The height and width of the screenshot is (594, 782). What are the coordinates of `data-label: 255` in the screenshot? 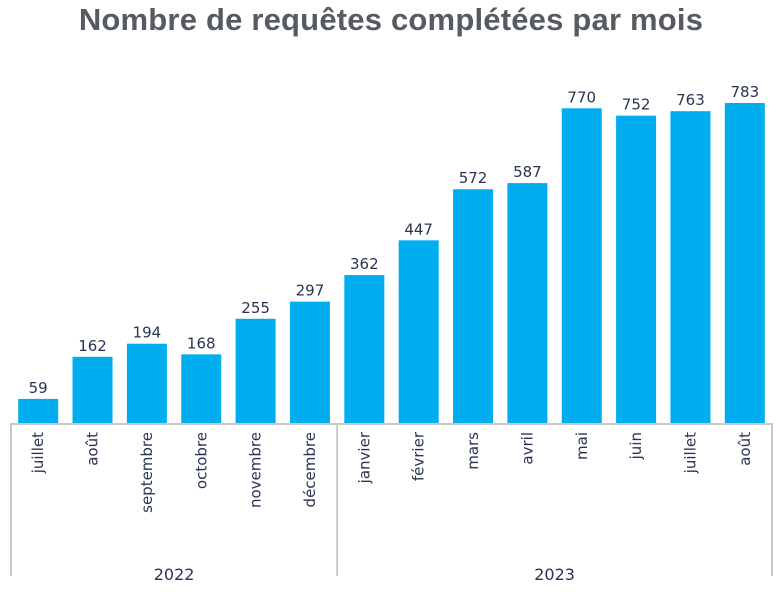 It's located at (255, 308).